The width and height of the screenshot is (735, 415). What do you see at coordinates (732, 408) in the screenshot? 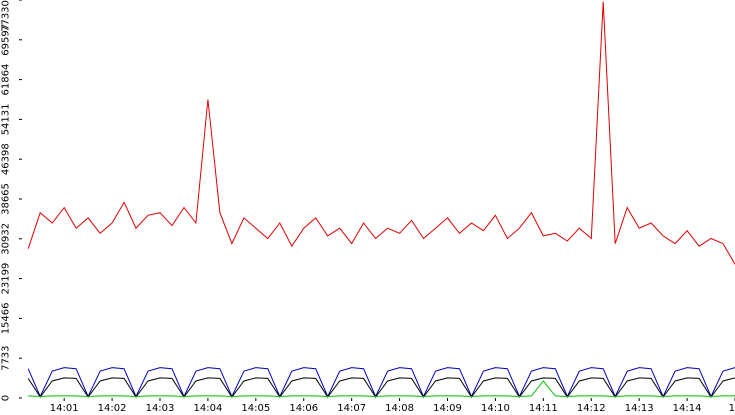
I see `x-tick-label: 14` at bounding box center [732, 408].